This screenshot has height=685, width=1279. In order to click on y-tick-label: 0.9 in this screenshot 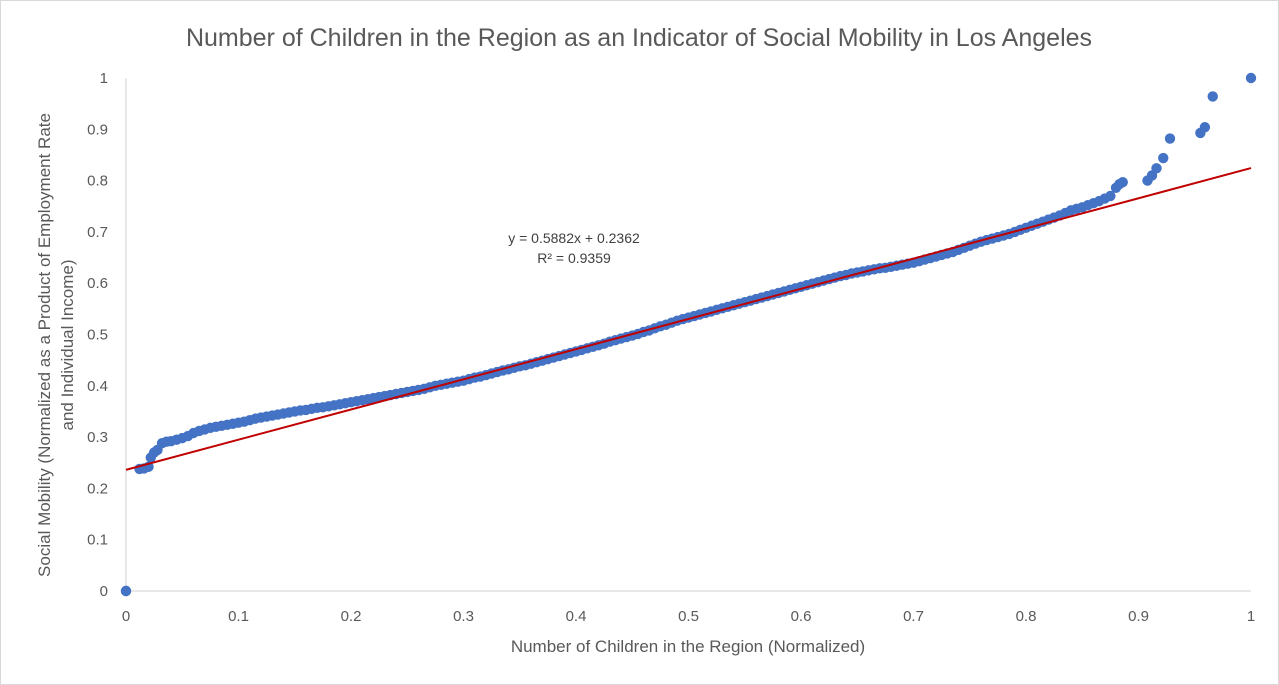, I will do `click(97, 129)`.